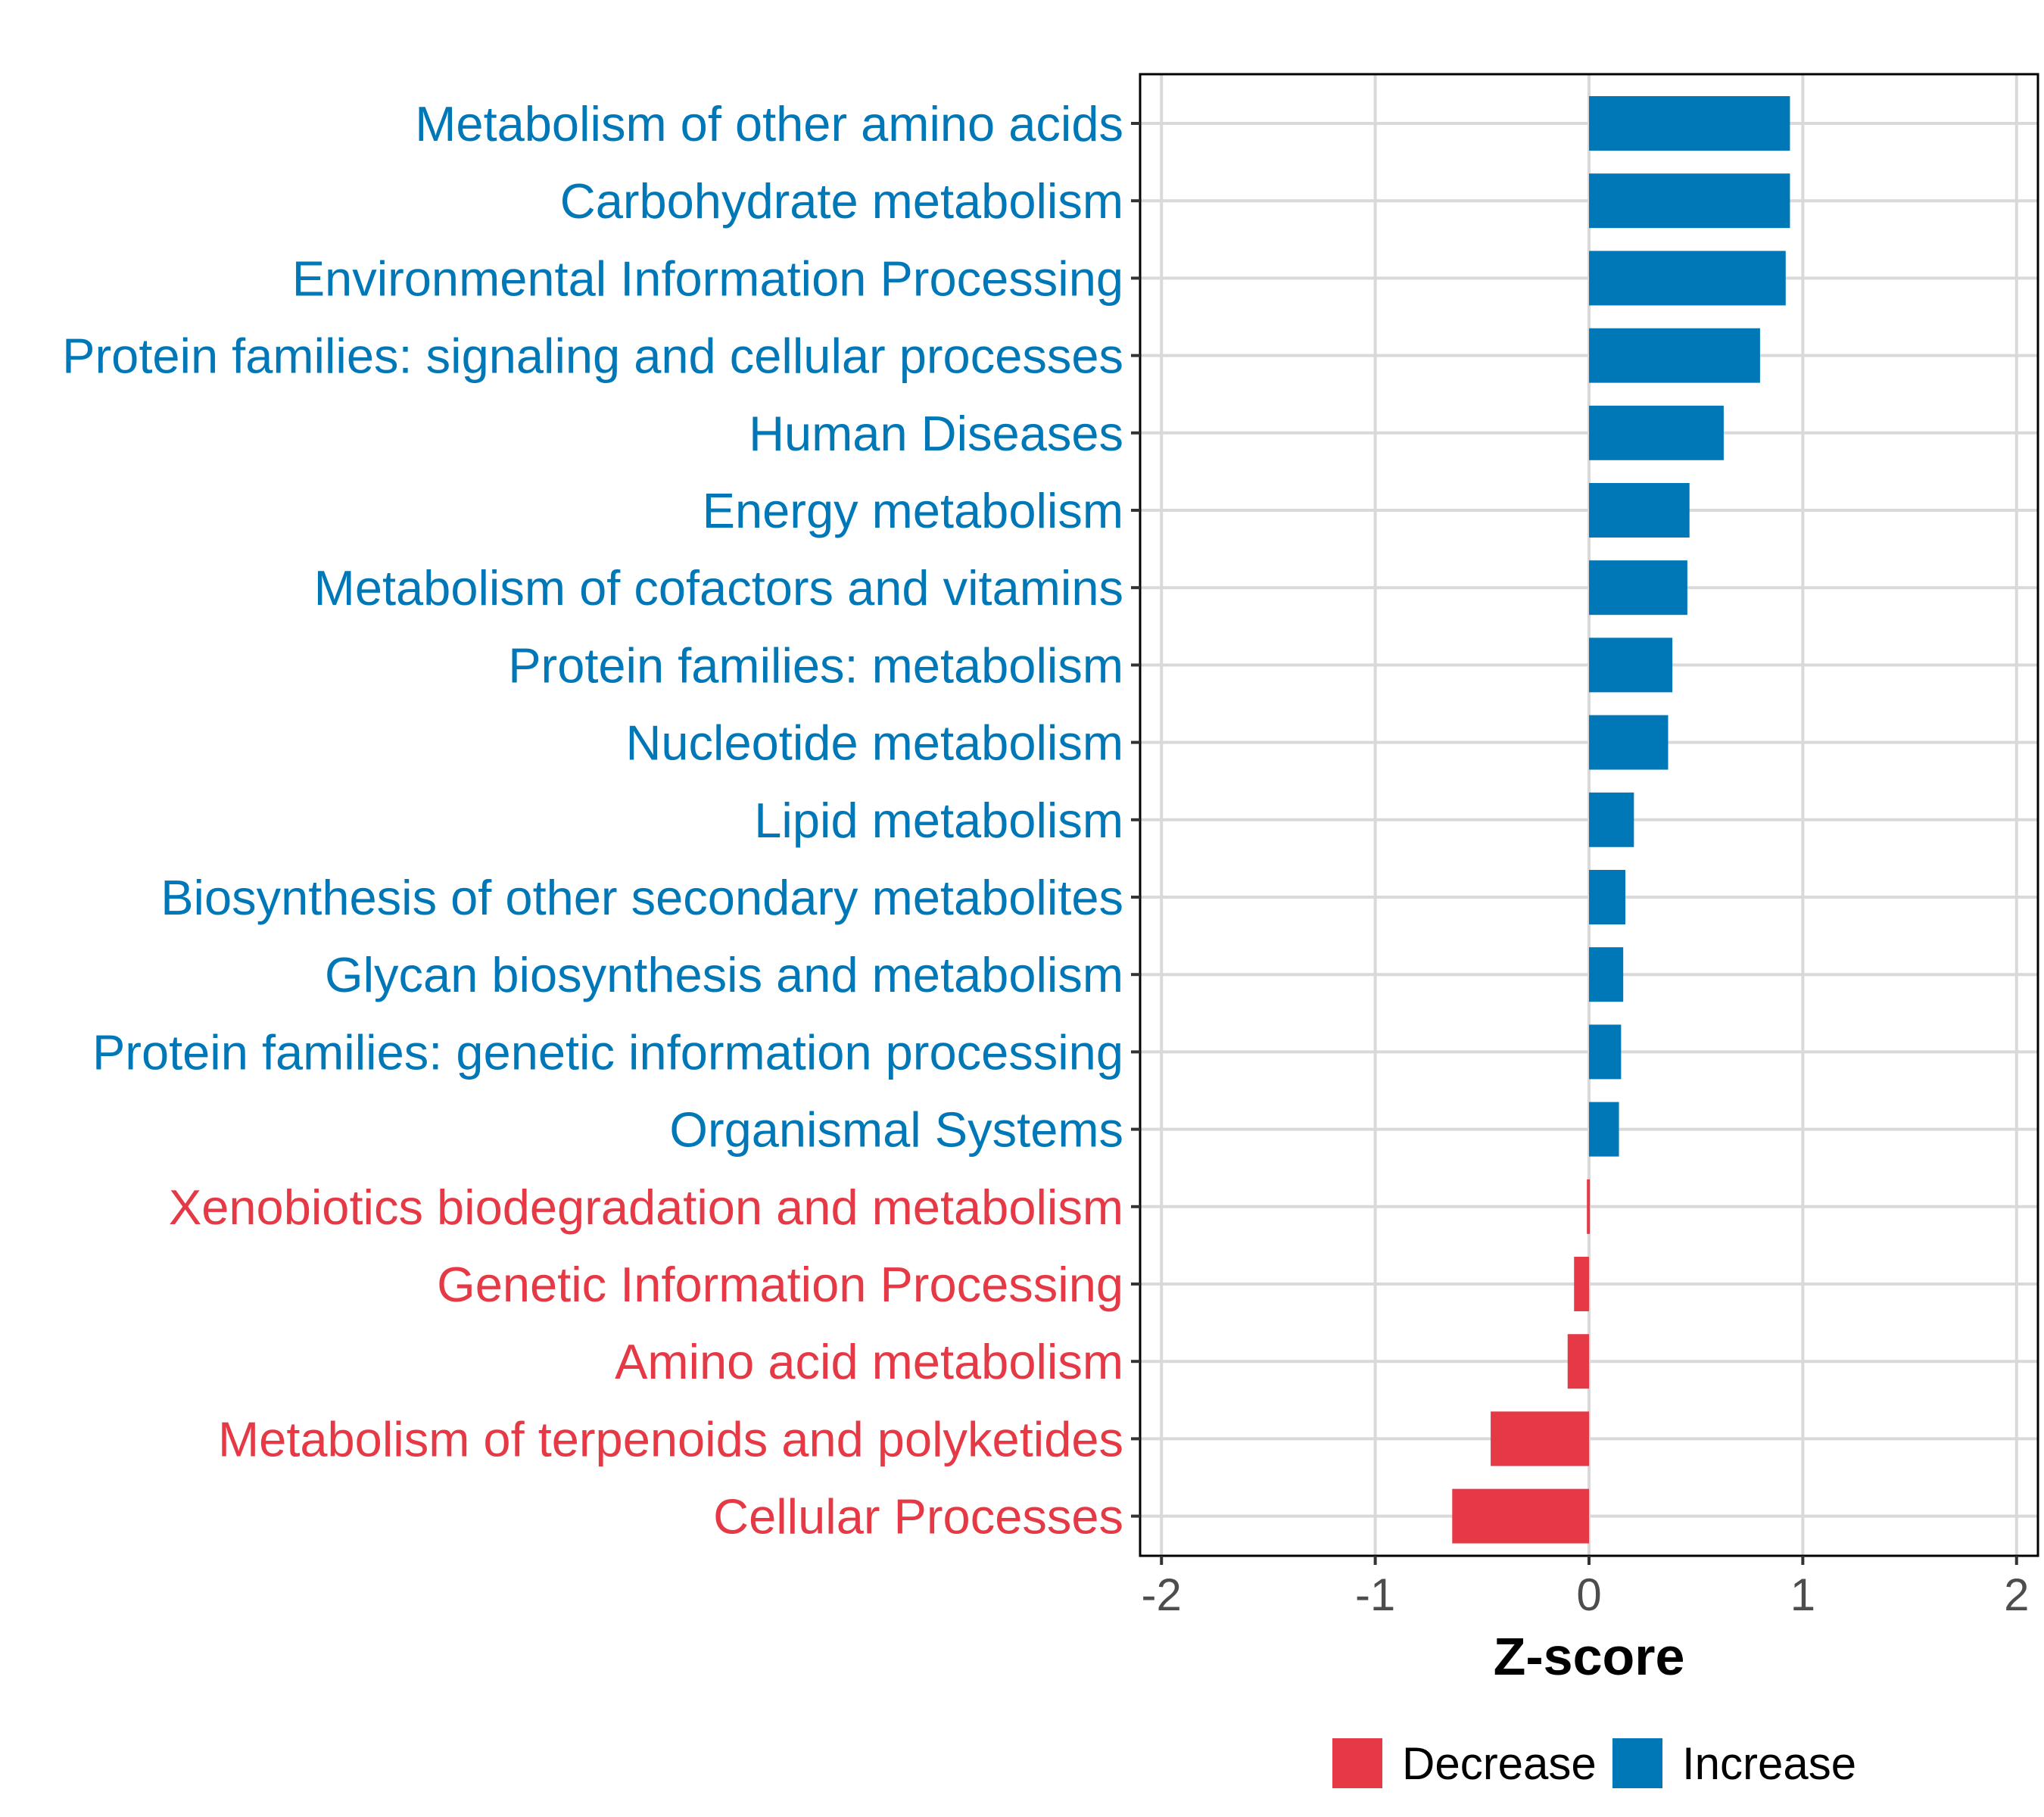 Image resolution: width=2044 pixels, height=1817 pixels. I want to click on legend-swatch-increase, so click(1637, 1763).